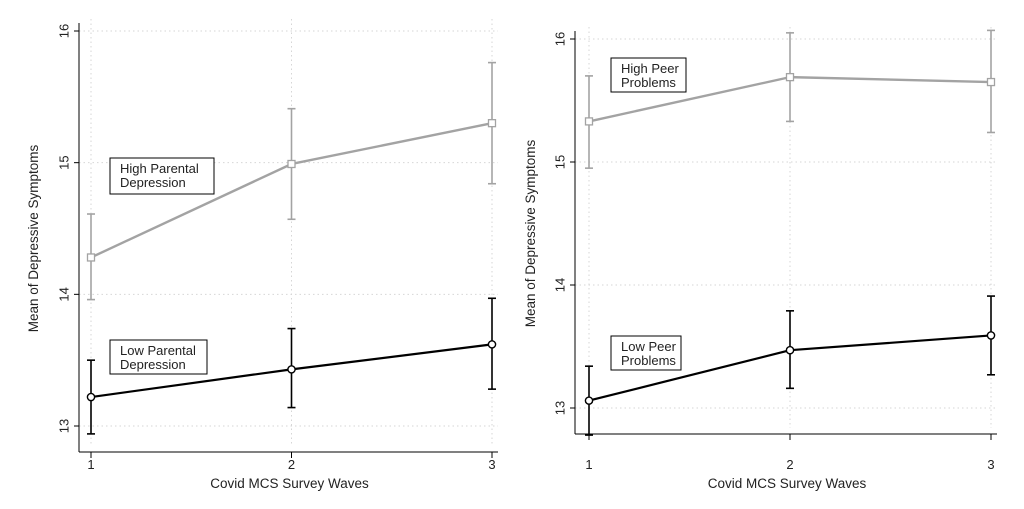 The image size is (1024, 509). What do you see at coordinates (158, 350) in the screenshot?
I see `series-label-text: Low Parental` at bounding box center [158, 350].